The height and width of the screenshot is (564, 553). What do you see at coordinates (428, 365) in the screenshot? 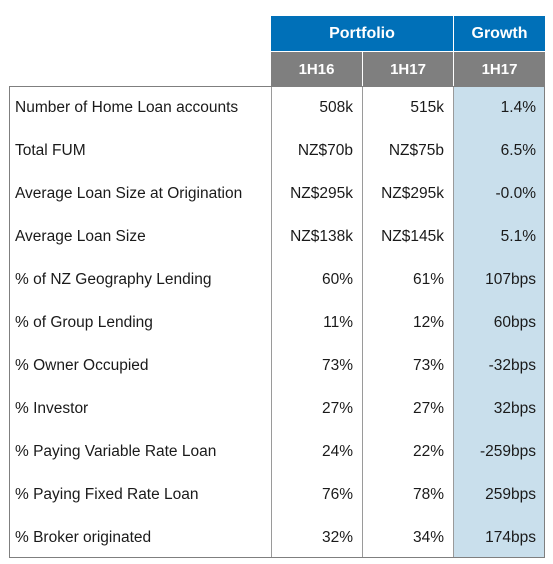
I see `value-1h17: 73%` at bounding box center [428, 365].